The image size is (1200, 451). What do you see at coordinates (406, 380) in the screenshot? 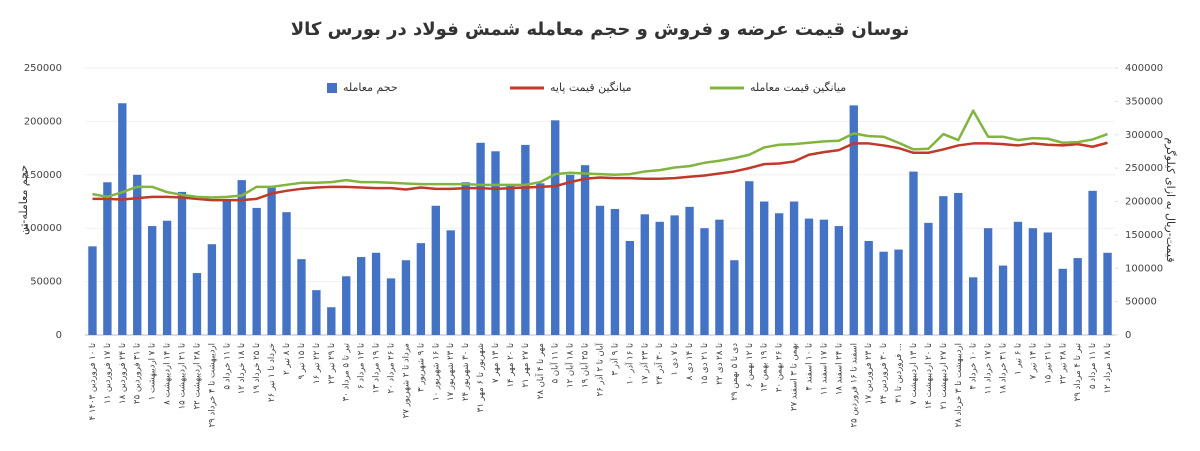
I see `x-tick-label: ۲۷ مرداد تا ۲ شهریور` at bounding box center [406, 380].